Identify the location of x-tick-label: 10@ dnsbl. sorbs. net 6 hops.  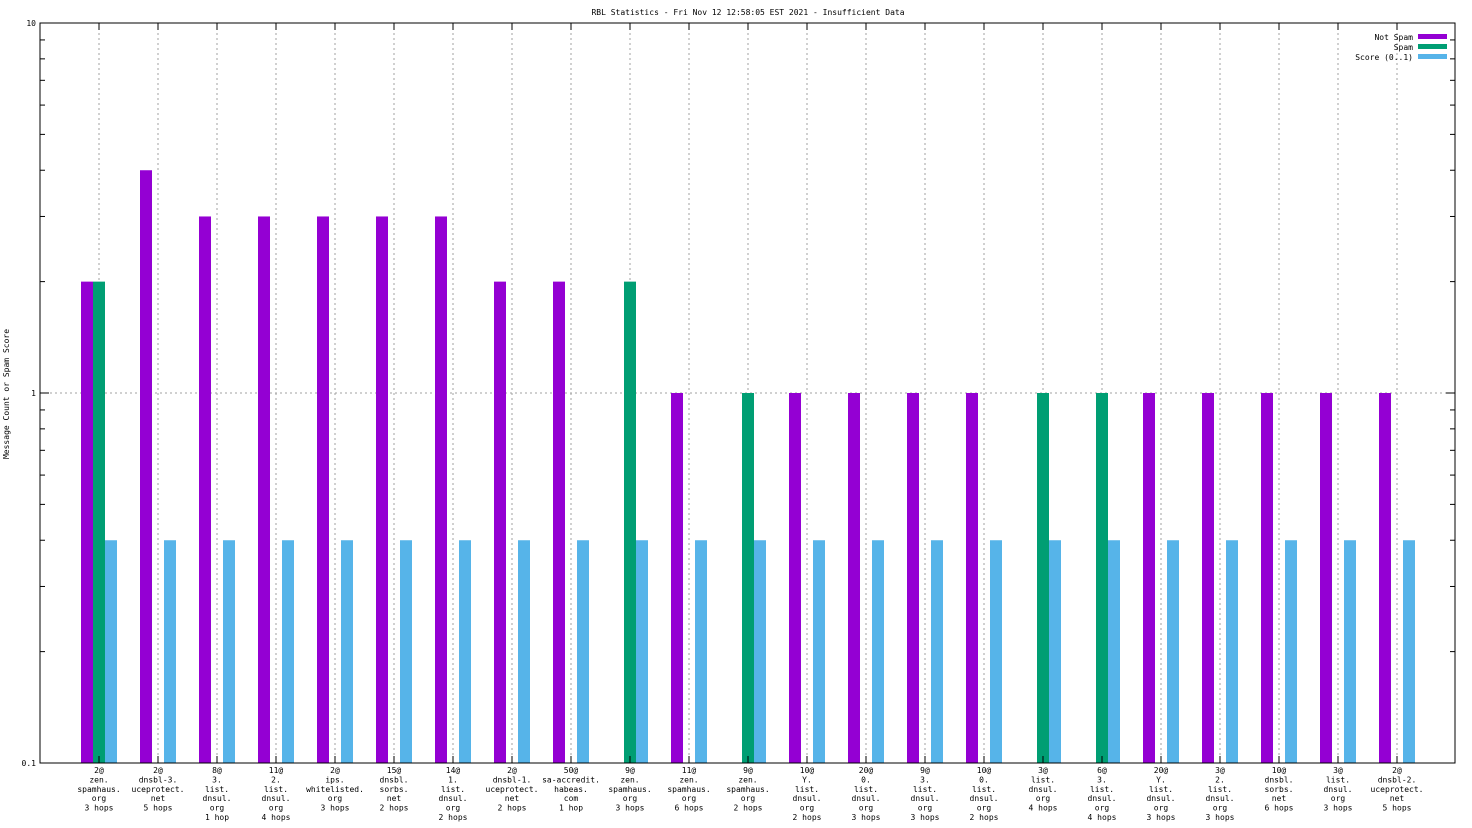
(1279, 789).